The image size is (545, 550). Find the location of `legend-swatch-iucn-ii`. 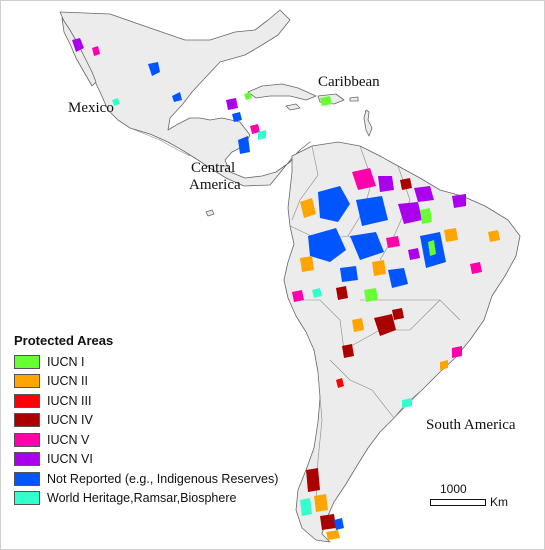

legend-swatch-iucn-ii is located at coordinates (27, 381).